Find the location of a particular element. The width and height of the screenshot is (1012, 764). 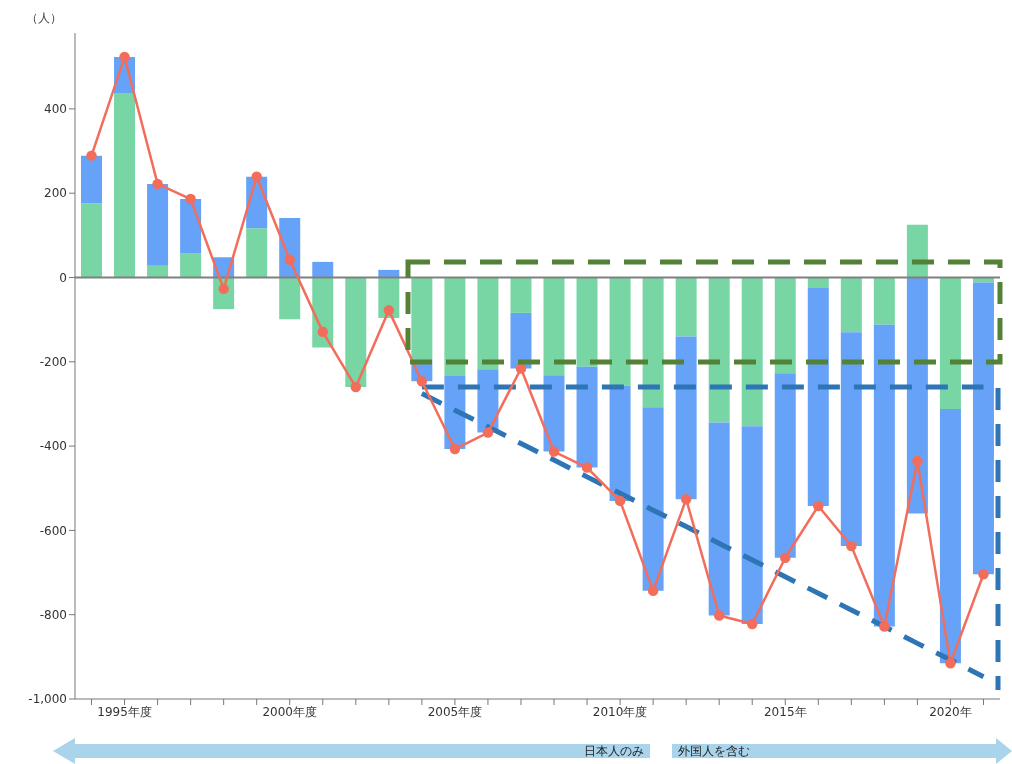

y-tick-label: -200 is located at coordinates (53, 362).